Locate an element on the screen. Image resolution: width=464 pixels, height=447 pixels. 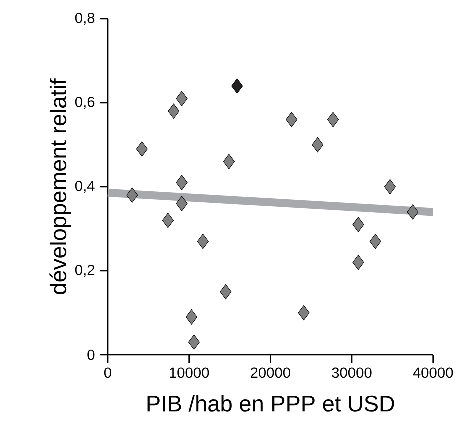
y-tick-label: 0,4 is located at coordinates (85, 187).